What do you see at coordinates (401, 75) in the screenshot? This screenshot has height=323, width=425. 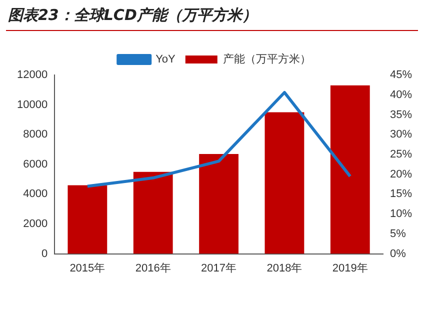 I see `y2-tick-label: 45%` at bounding box center [401, 75].